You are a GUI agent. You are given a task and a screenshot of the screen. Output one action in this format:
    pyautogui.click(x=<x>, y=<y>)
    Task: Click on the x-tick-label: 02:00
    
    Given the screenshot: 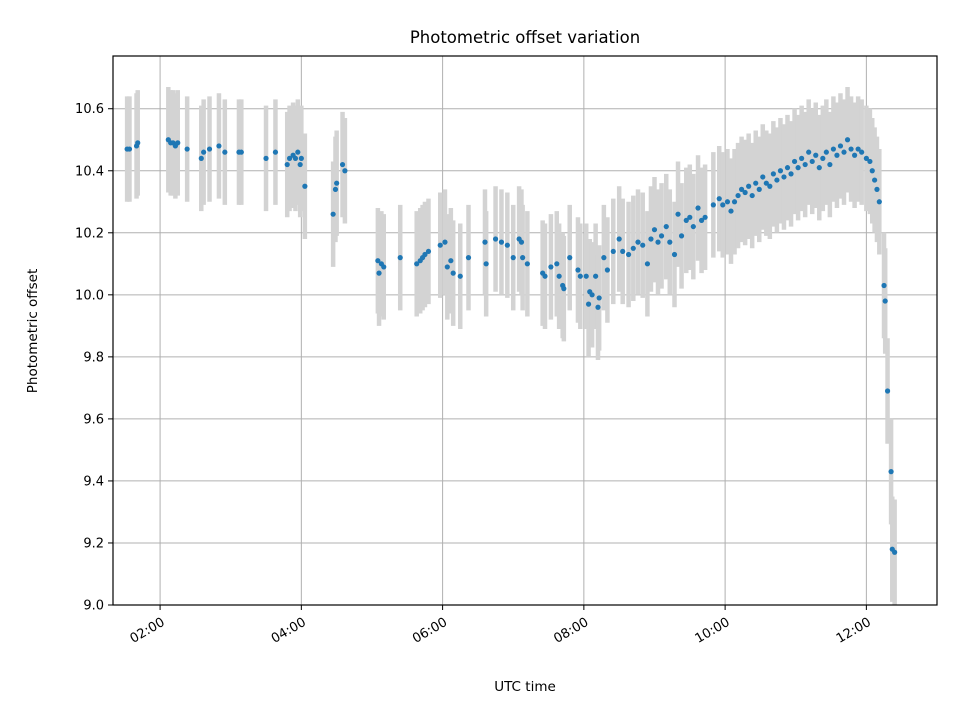 What is the action you would take?
    pyautogui.click(x=148, y=631)
    